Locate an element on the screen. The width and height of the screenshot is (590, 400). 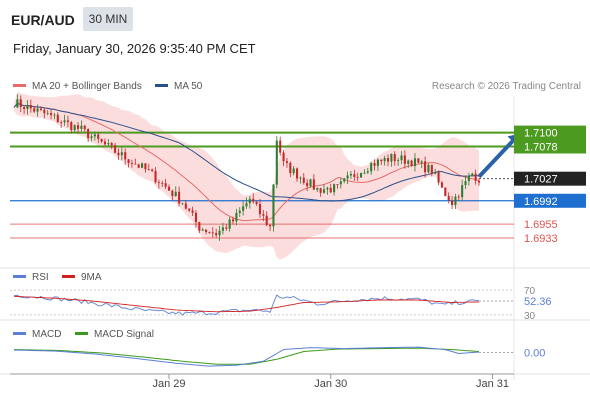
macd-last-value: 0.00 is located at coordinates (534, 354).